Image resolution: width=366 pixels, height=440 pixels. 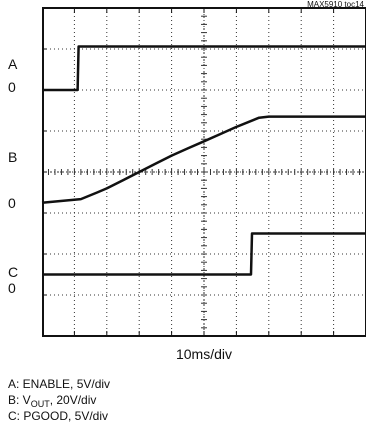 What do you see at coordinates (204, 254) in the screenshot?
I see `trace-channel-c` at bounding box center [204, 254].